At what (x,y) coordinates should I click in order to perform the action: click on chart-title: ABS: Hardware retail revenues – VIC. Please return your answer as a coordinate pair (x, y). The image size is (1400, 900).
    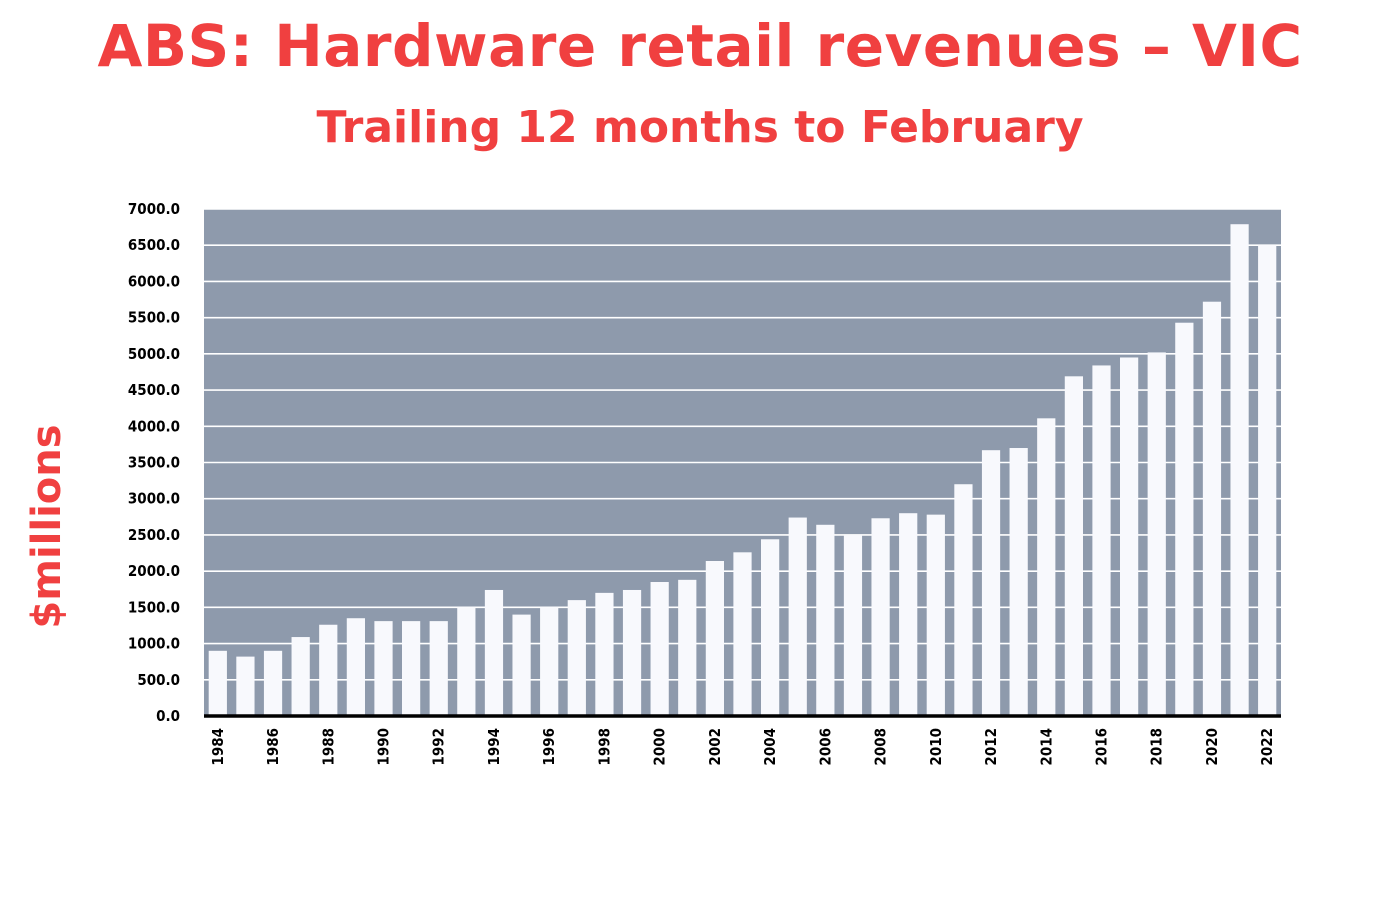
    Looking at the image, I should click on (700, 46).